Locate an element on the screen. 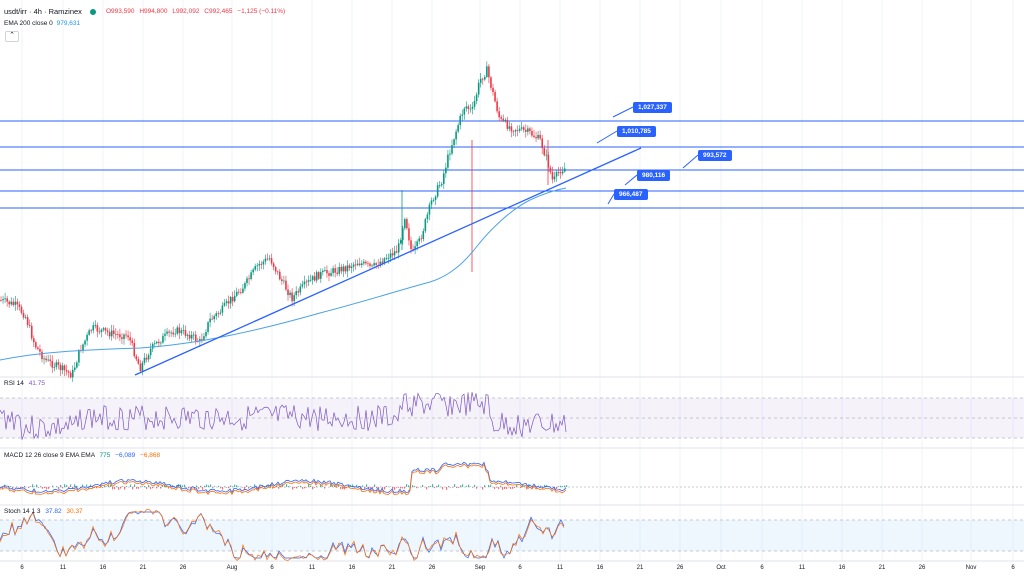 This screenshot has width=1024, height=576. price-level-label: 1,010,785 is located at coordinates (636, 131).